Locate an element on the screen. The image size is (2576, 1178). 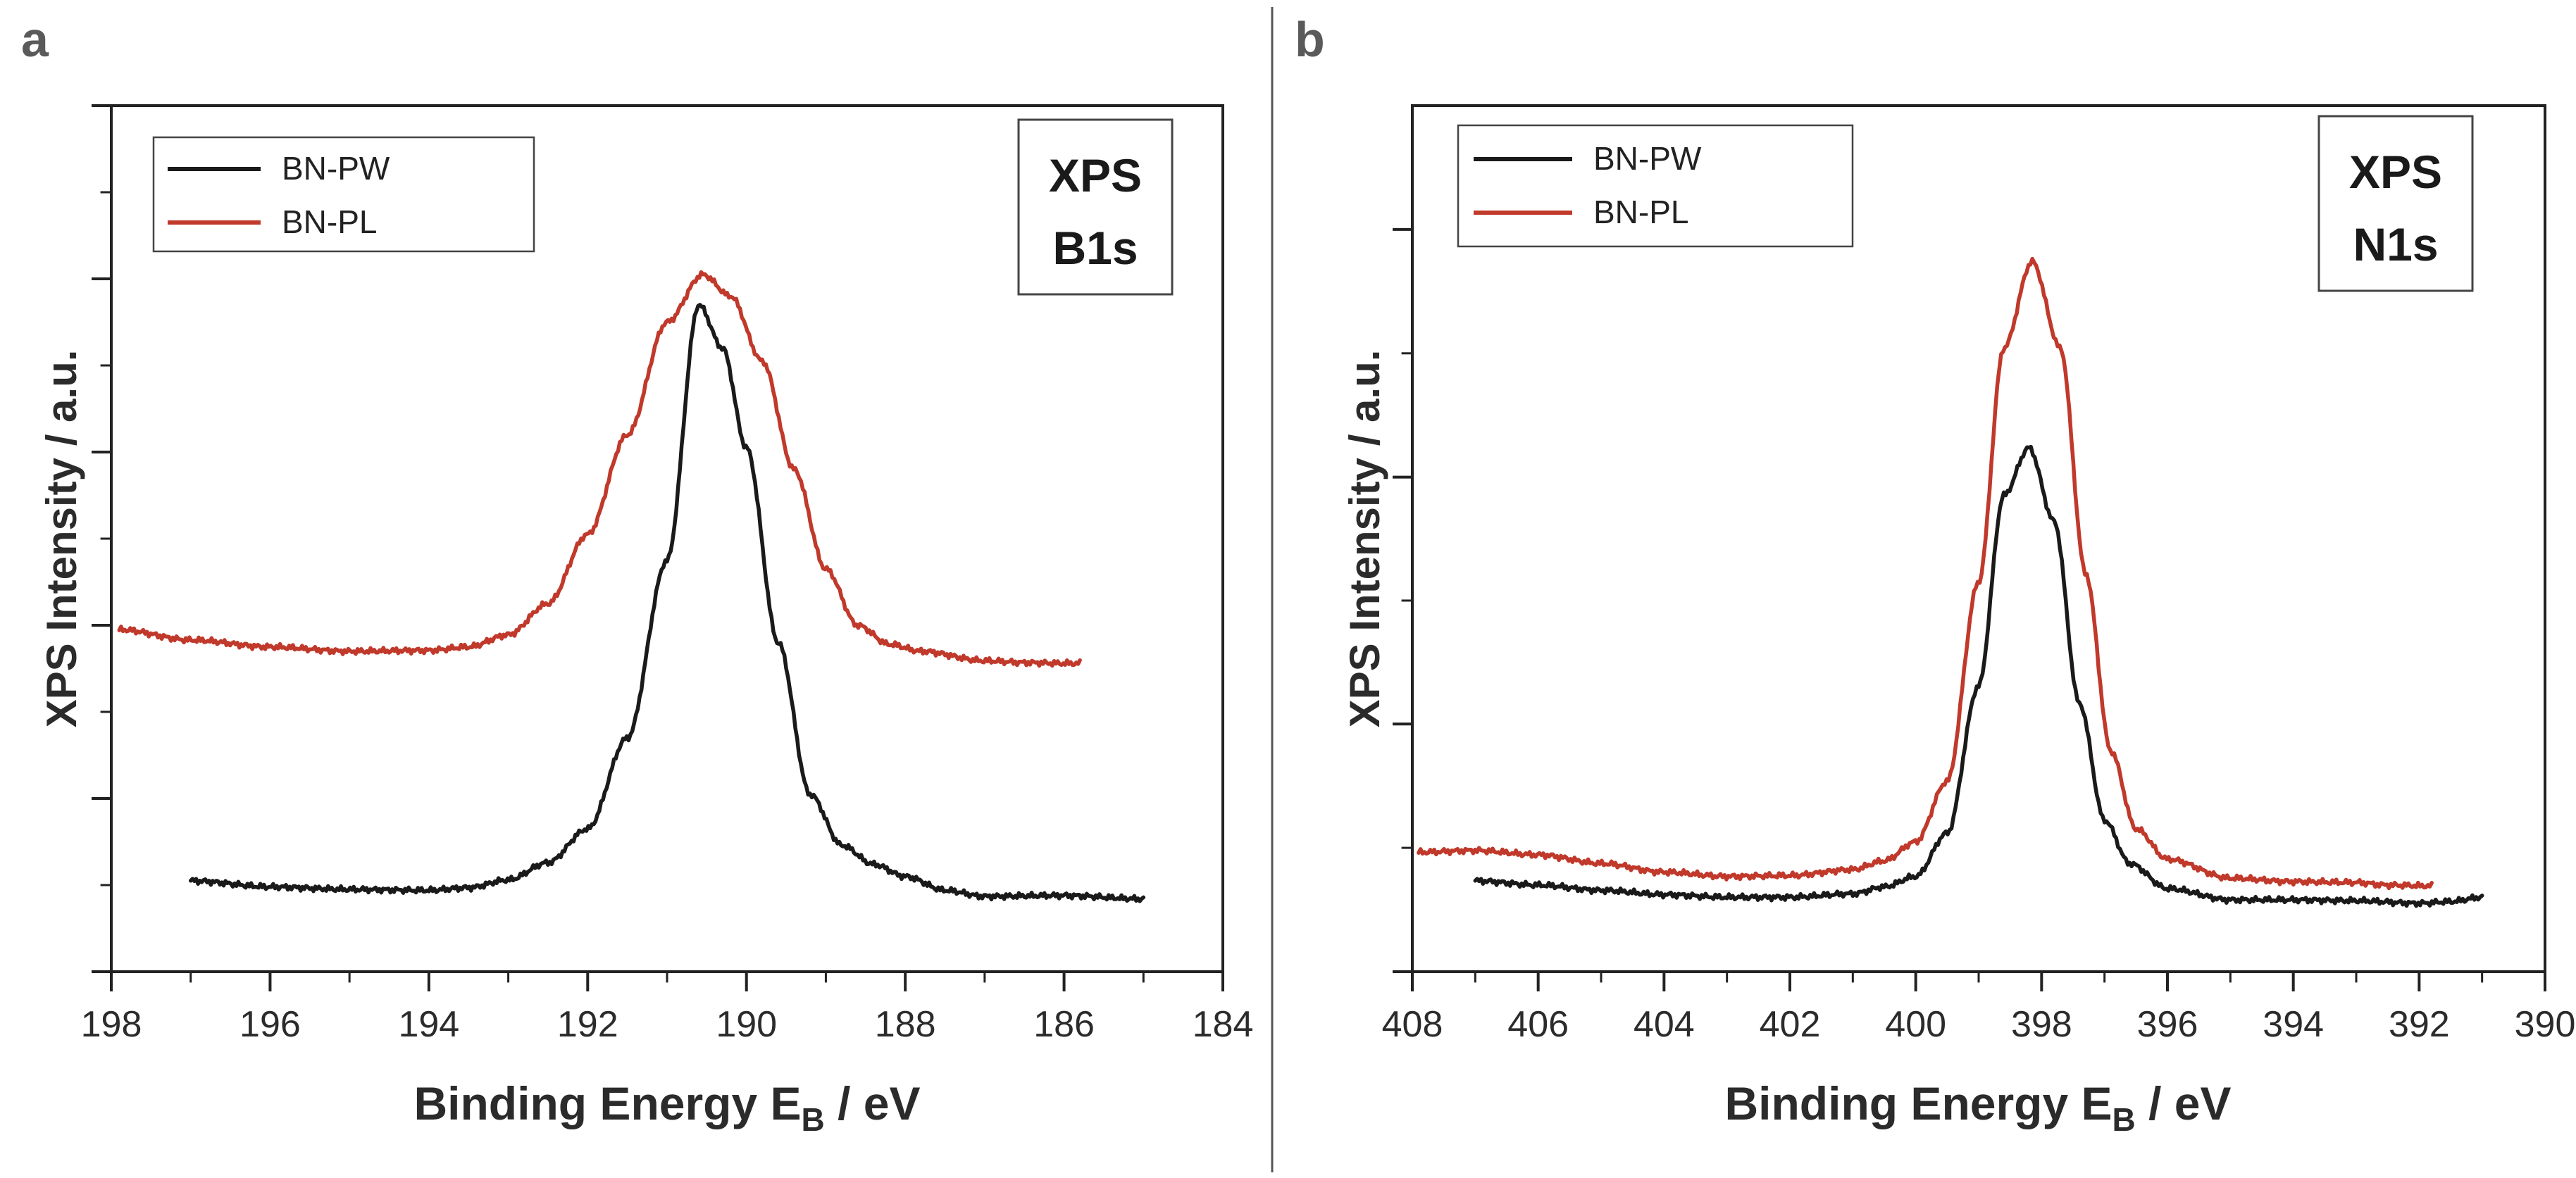
panel-b-legend: BN-PW BN-PL is located at coordinates (1655, 186).